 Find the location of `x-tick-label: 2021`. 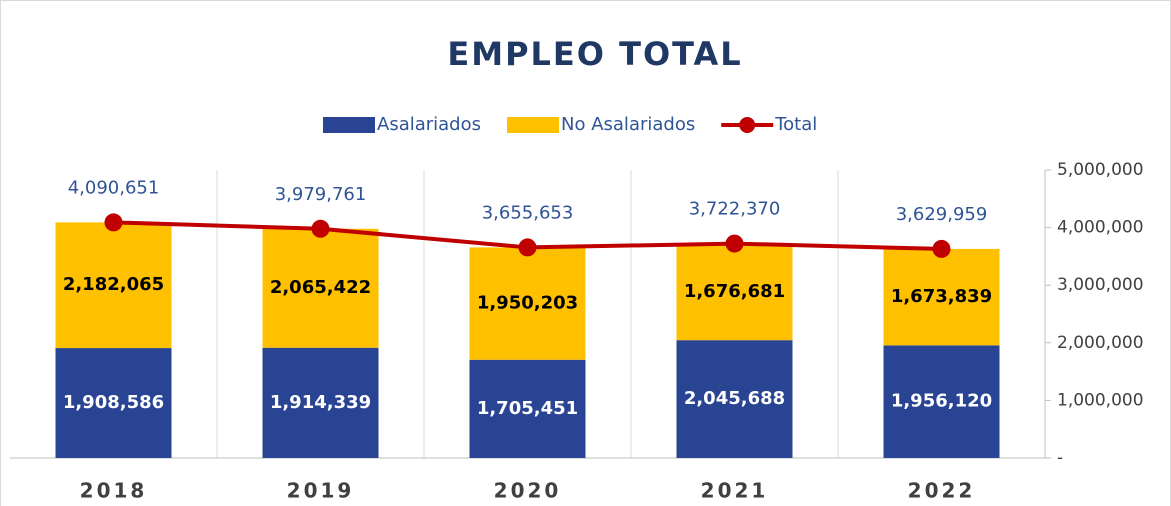

x-tick-label: 2021 is located at coordinates (735, 491).